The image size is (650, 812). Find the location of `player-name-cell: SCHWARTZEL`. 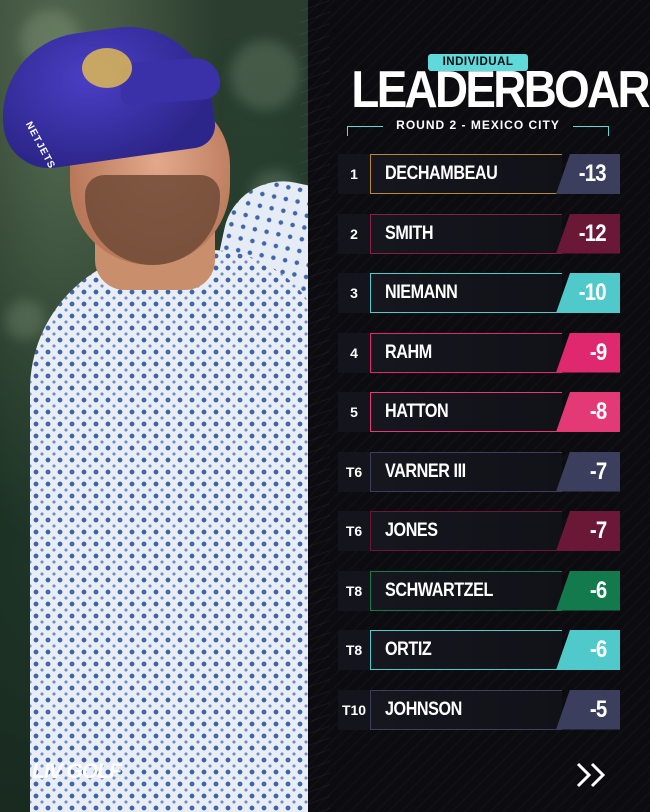

player-name-cell: SCHWARTZEL is located at coordinates (466, 590).